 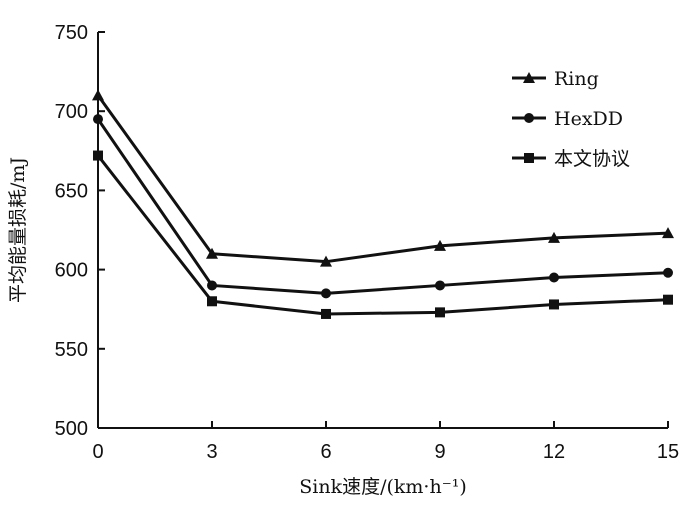 I want to click on legend: Ring HexDD 本文协议, so click(x=571, y=119).